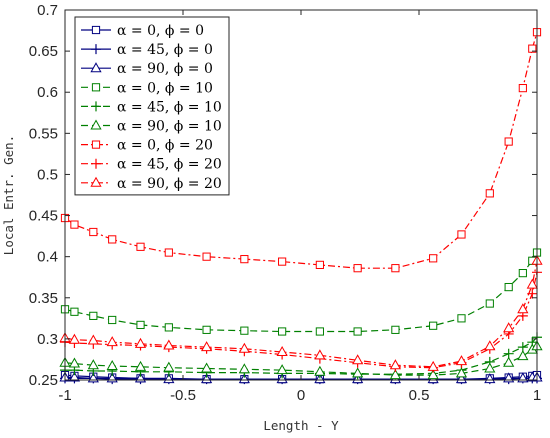 The image size is (550, 438). Describe the element at coordinates (64, 395) in the screenshot. I see `x-tick-label: -1` at that location.